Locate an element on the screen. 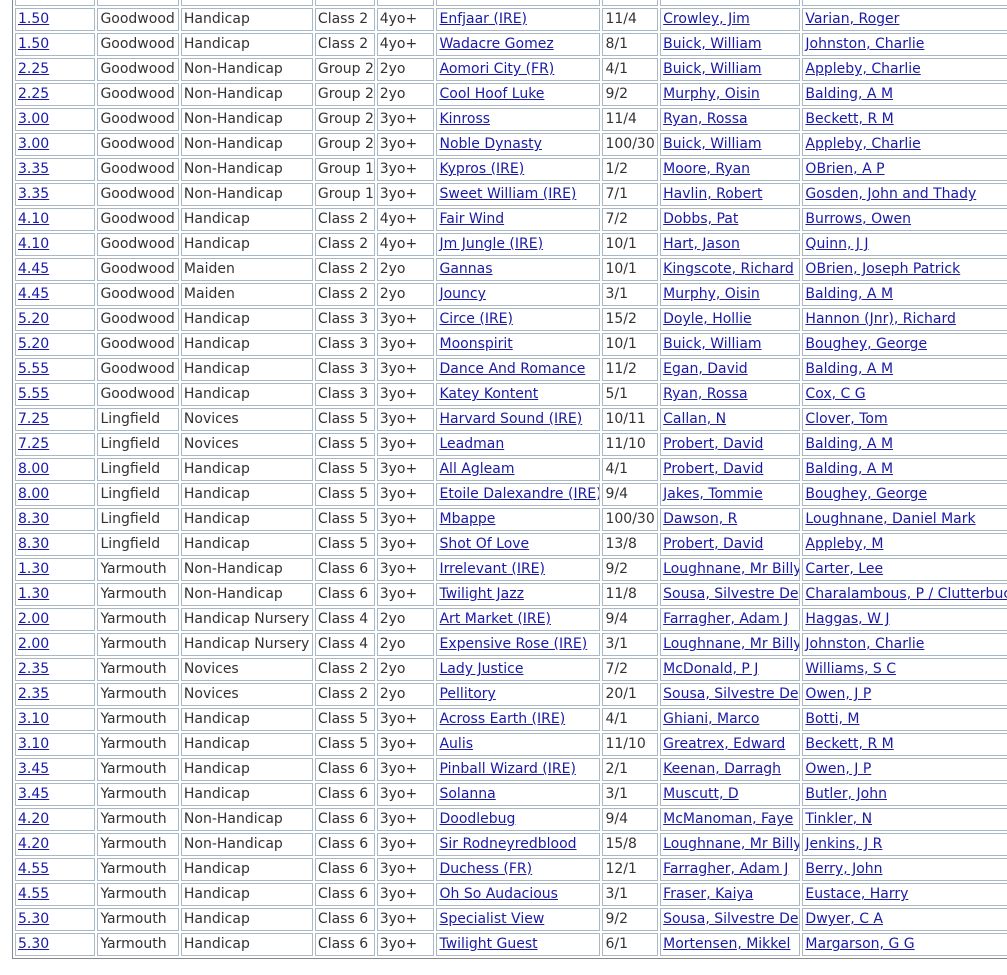 The image size is (1007, 975). link: Jenkins, J R is located at coordinates (844, 844).